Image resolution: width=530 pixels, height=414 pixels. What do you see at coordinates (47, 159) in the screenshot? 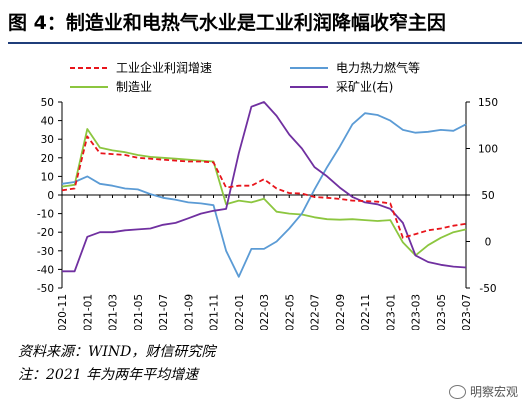
I see `y-left-tick-label: 20` at bounding box center [47, 159].